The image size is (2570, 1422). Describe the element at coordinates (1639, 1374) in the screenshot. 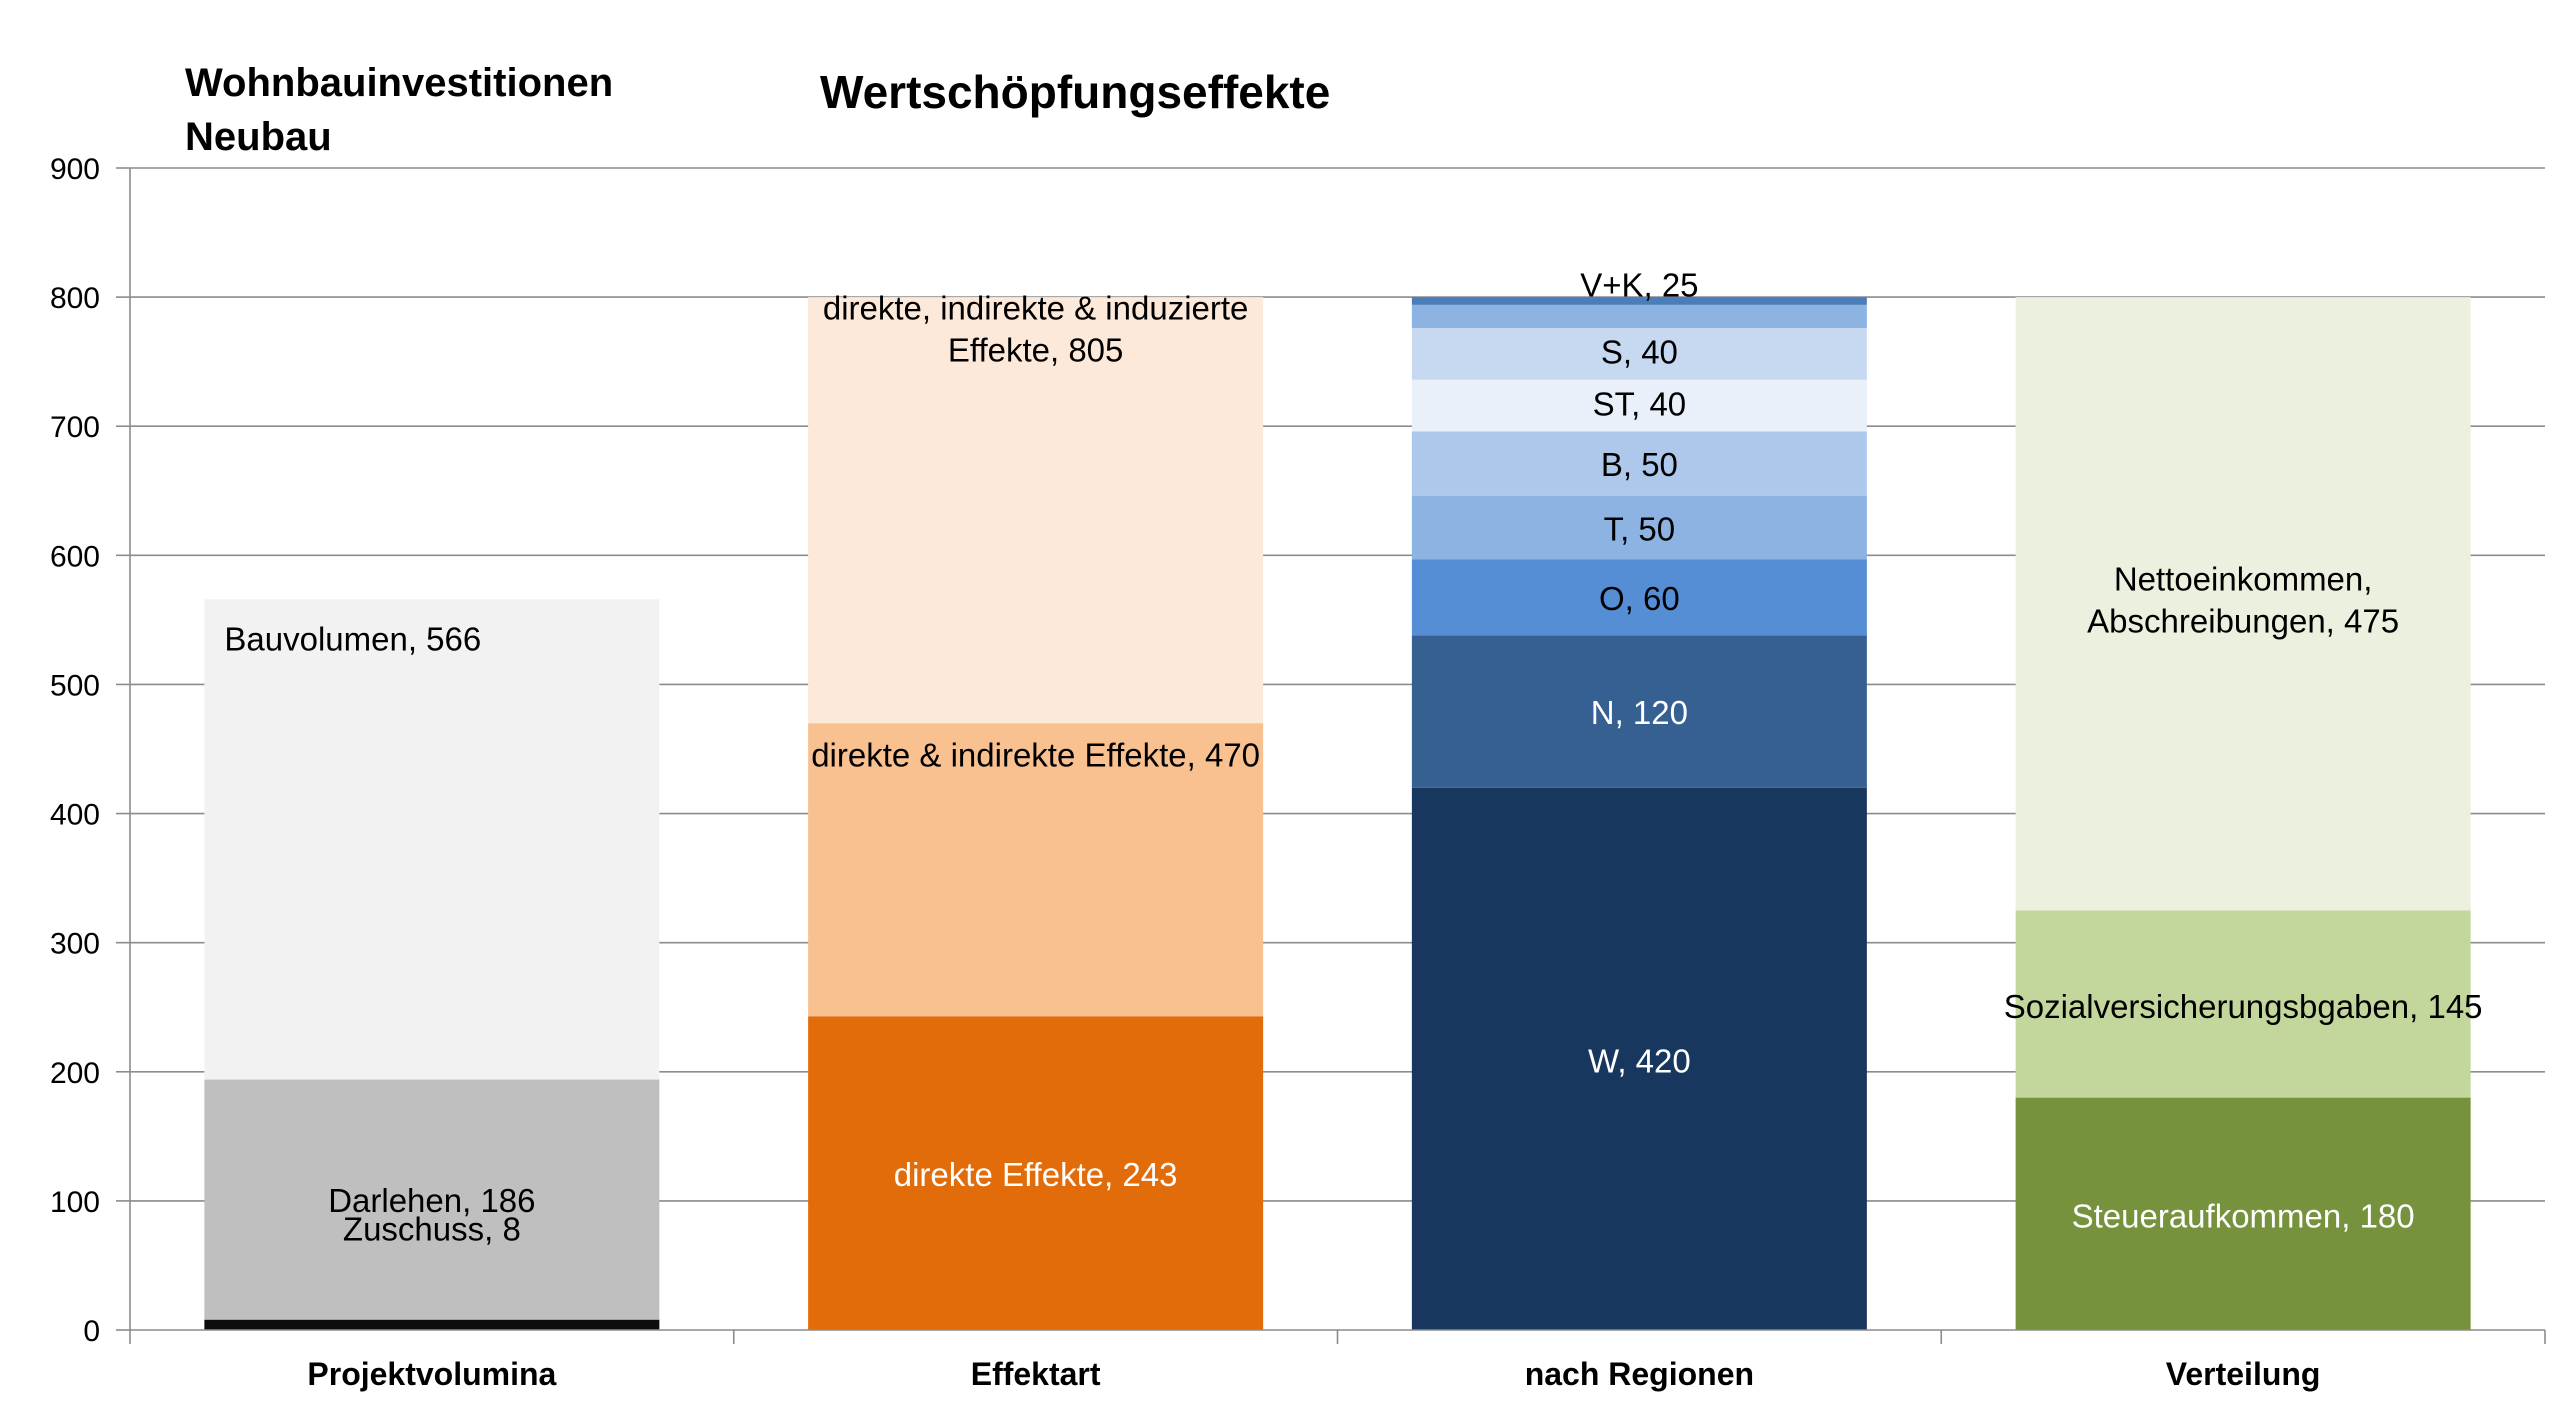

I see `x-category-label: nach Regionen` at that location.